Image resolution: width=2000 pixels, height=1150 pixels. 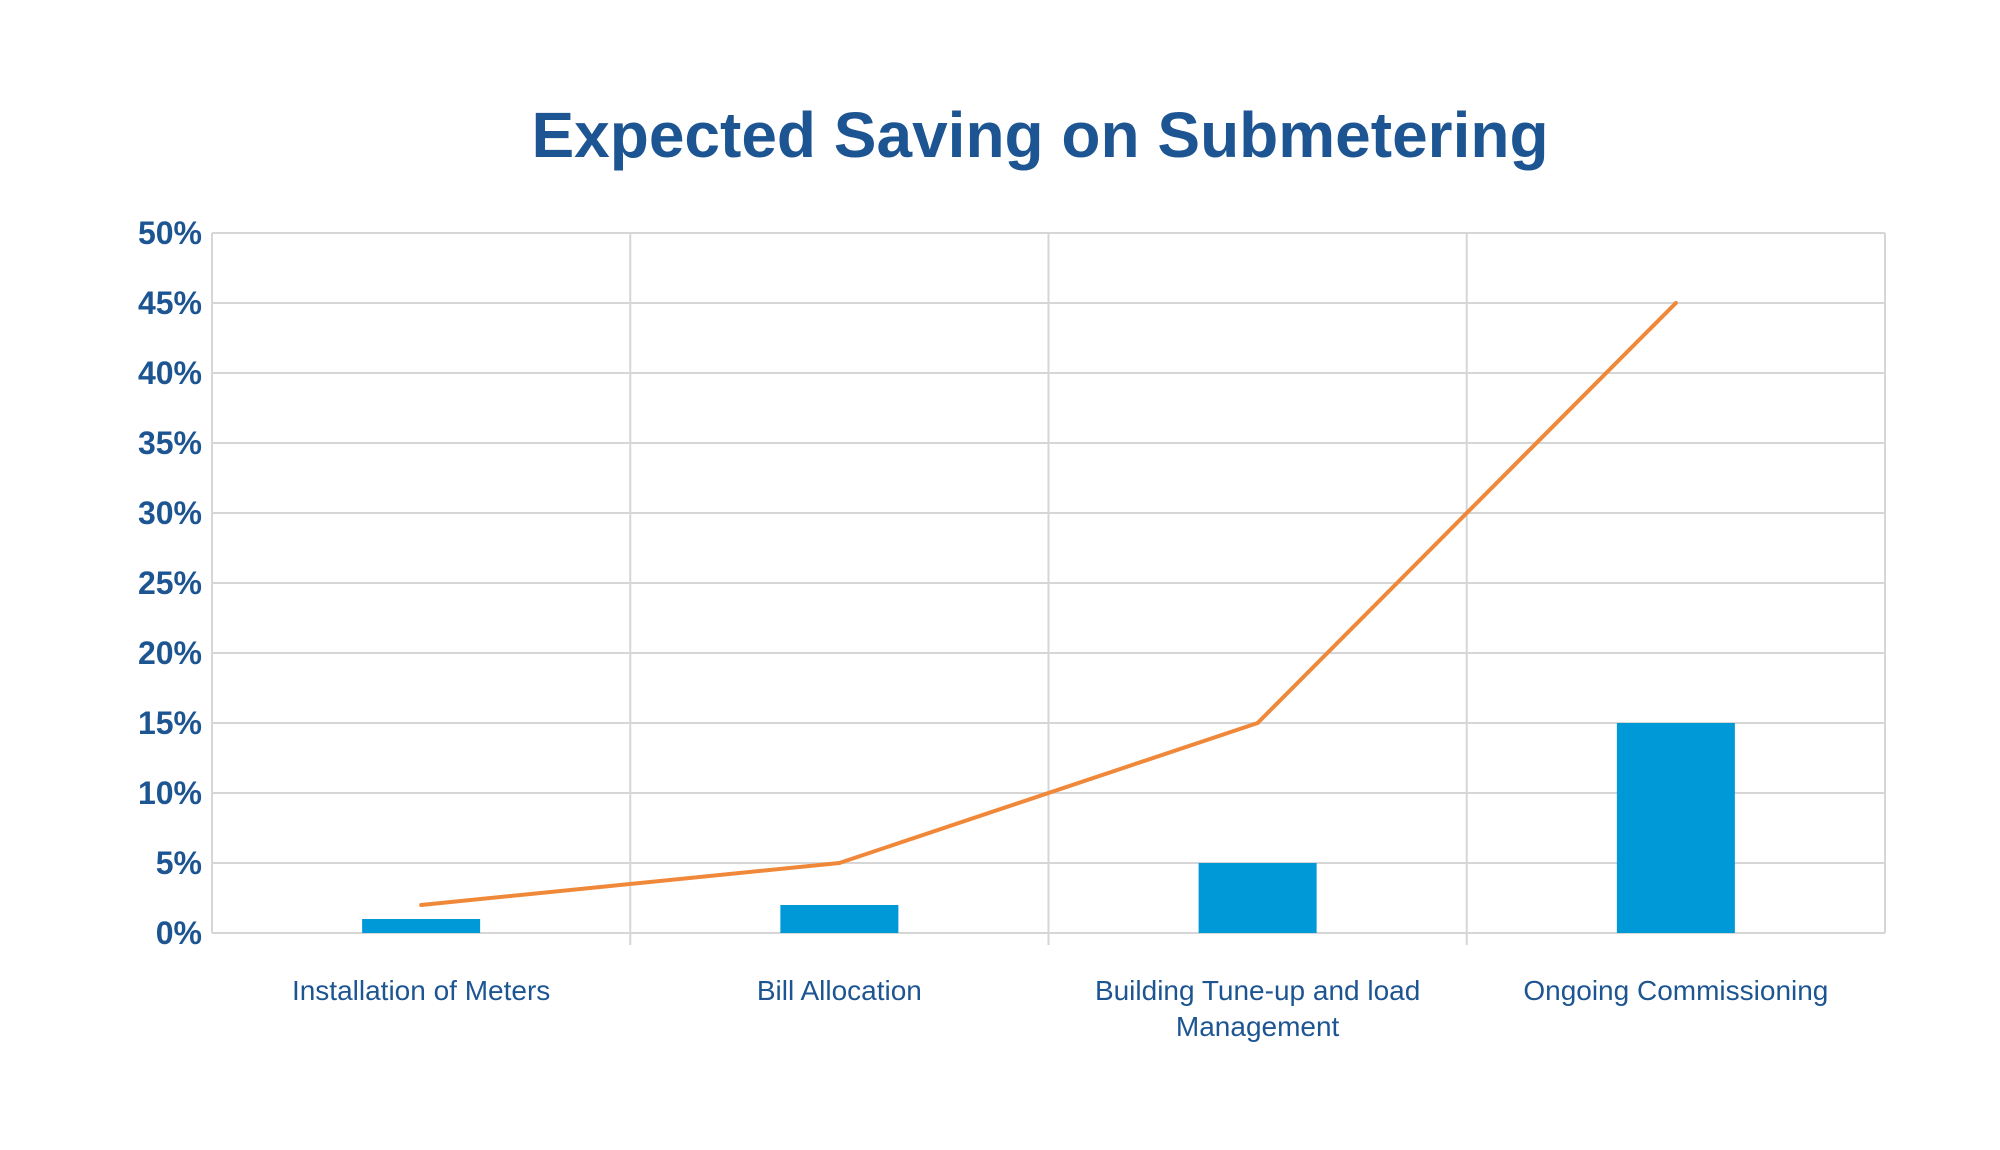 What do you see at coordinates (170, 303) in the screenshot?
I see `y-tick-label: 45%` at bounding box center [170, 303].